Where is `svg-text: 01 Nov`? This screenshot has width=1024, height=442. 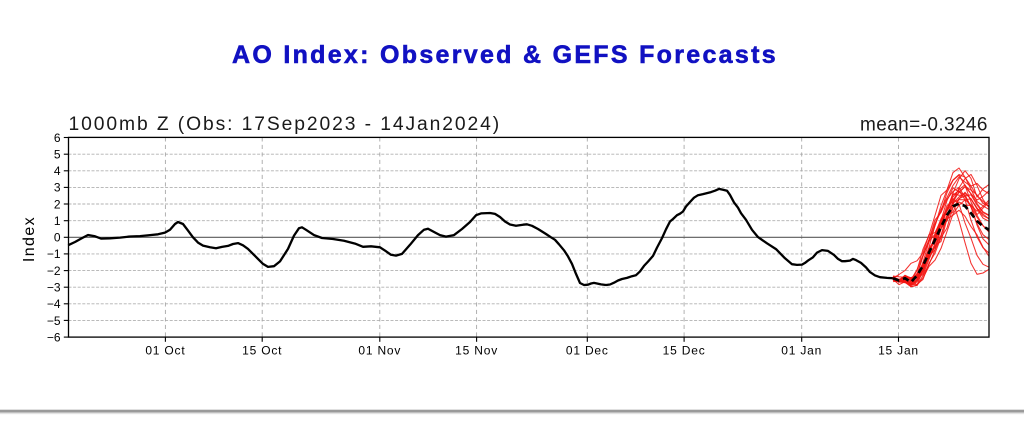 svg-text: 01 Nov is located at coordinates (379, 351).